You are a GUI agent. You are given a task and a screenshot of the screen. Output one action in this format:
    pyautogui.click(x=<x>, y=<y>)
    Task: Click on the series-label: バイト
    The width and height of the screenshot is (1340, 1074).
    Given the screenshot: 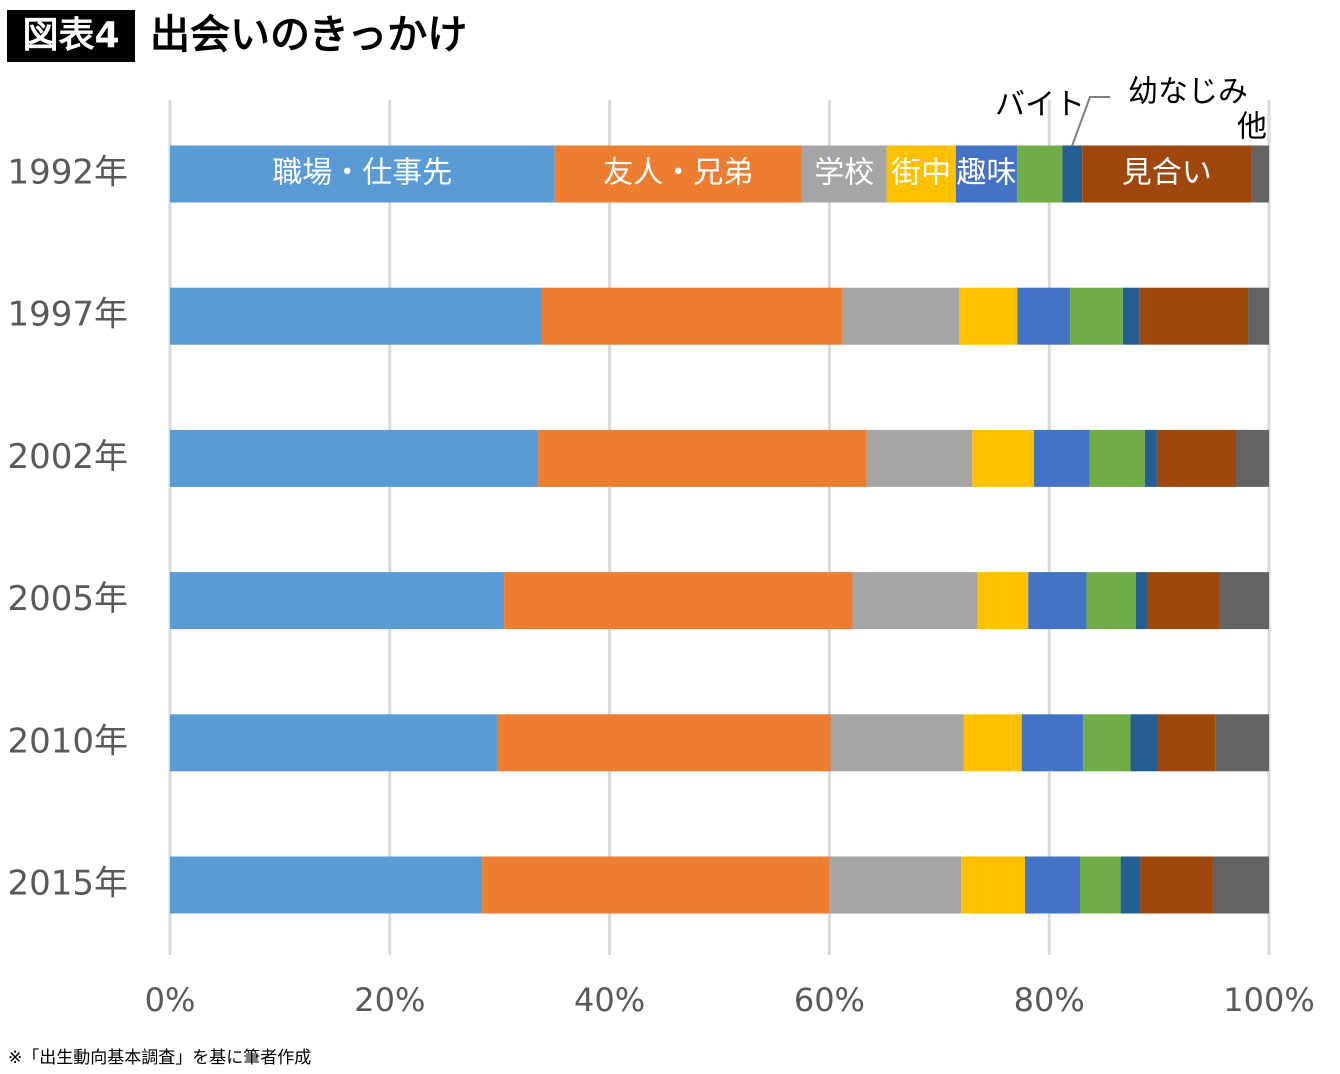 What is the action you would take?
    pyautogui.click(x=1040, y=105)
    